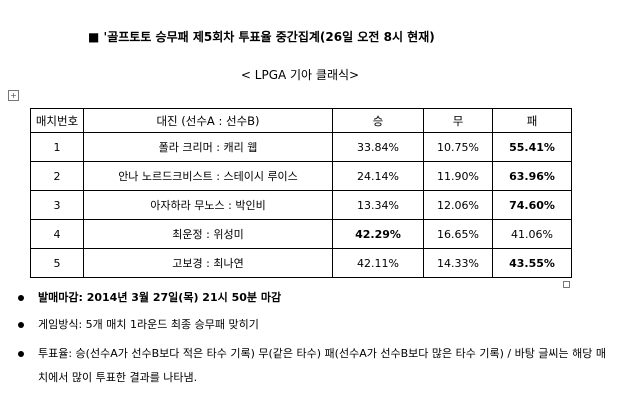 The height and width of the screenshot is (413, 627). Describe the element at coordinates (532, 234) in the screenshot. I see `cell: 41.06%` at that location.